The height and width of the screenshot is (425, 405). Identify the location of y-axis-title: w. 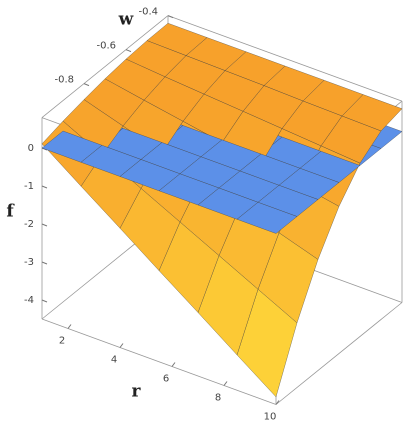
(126, 20).